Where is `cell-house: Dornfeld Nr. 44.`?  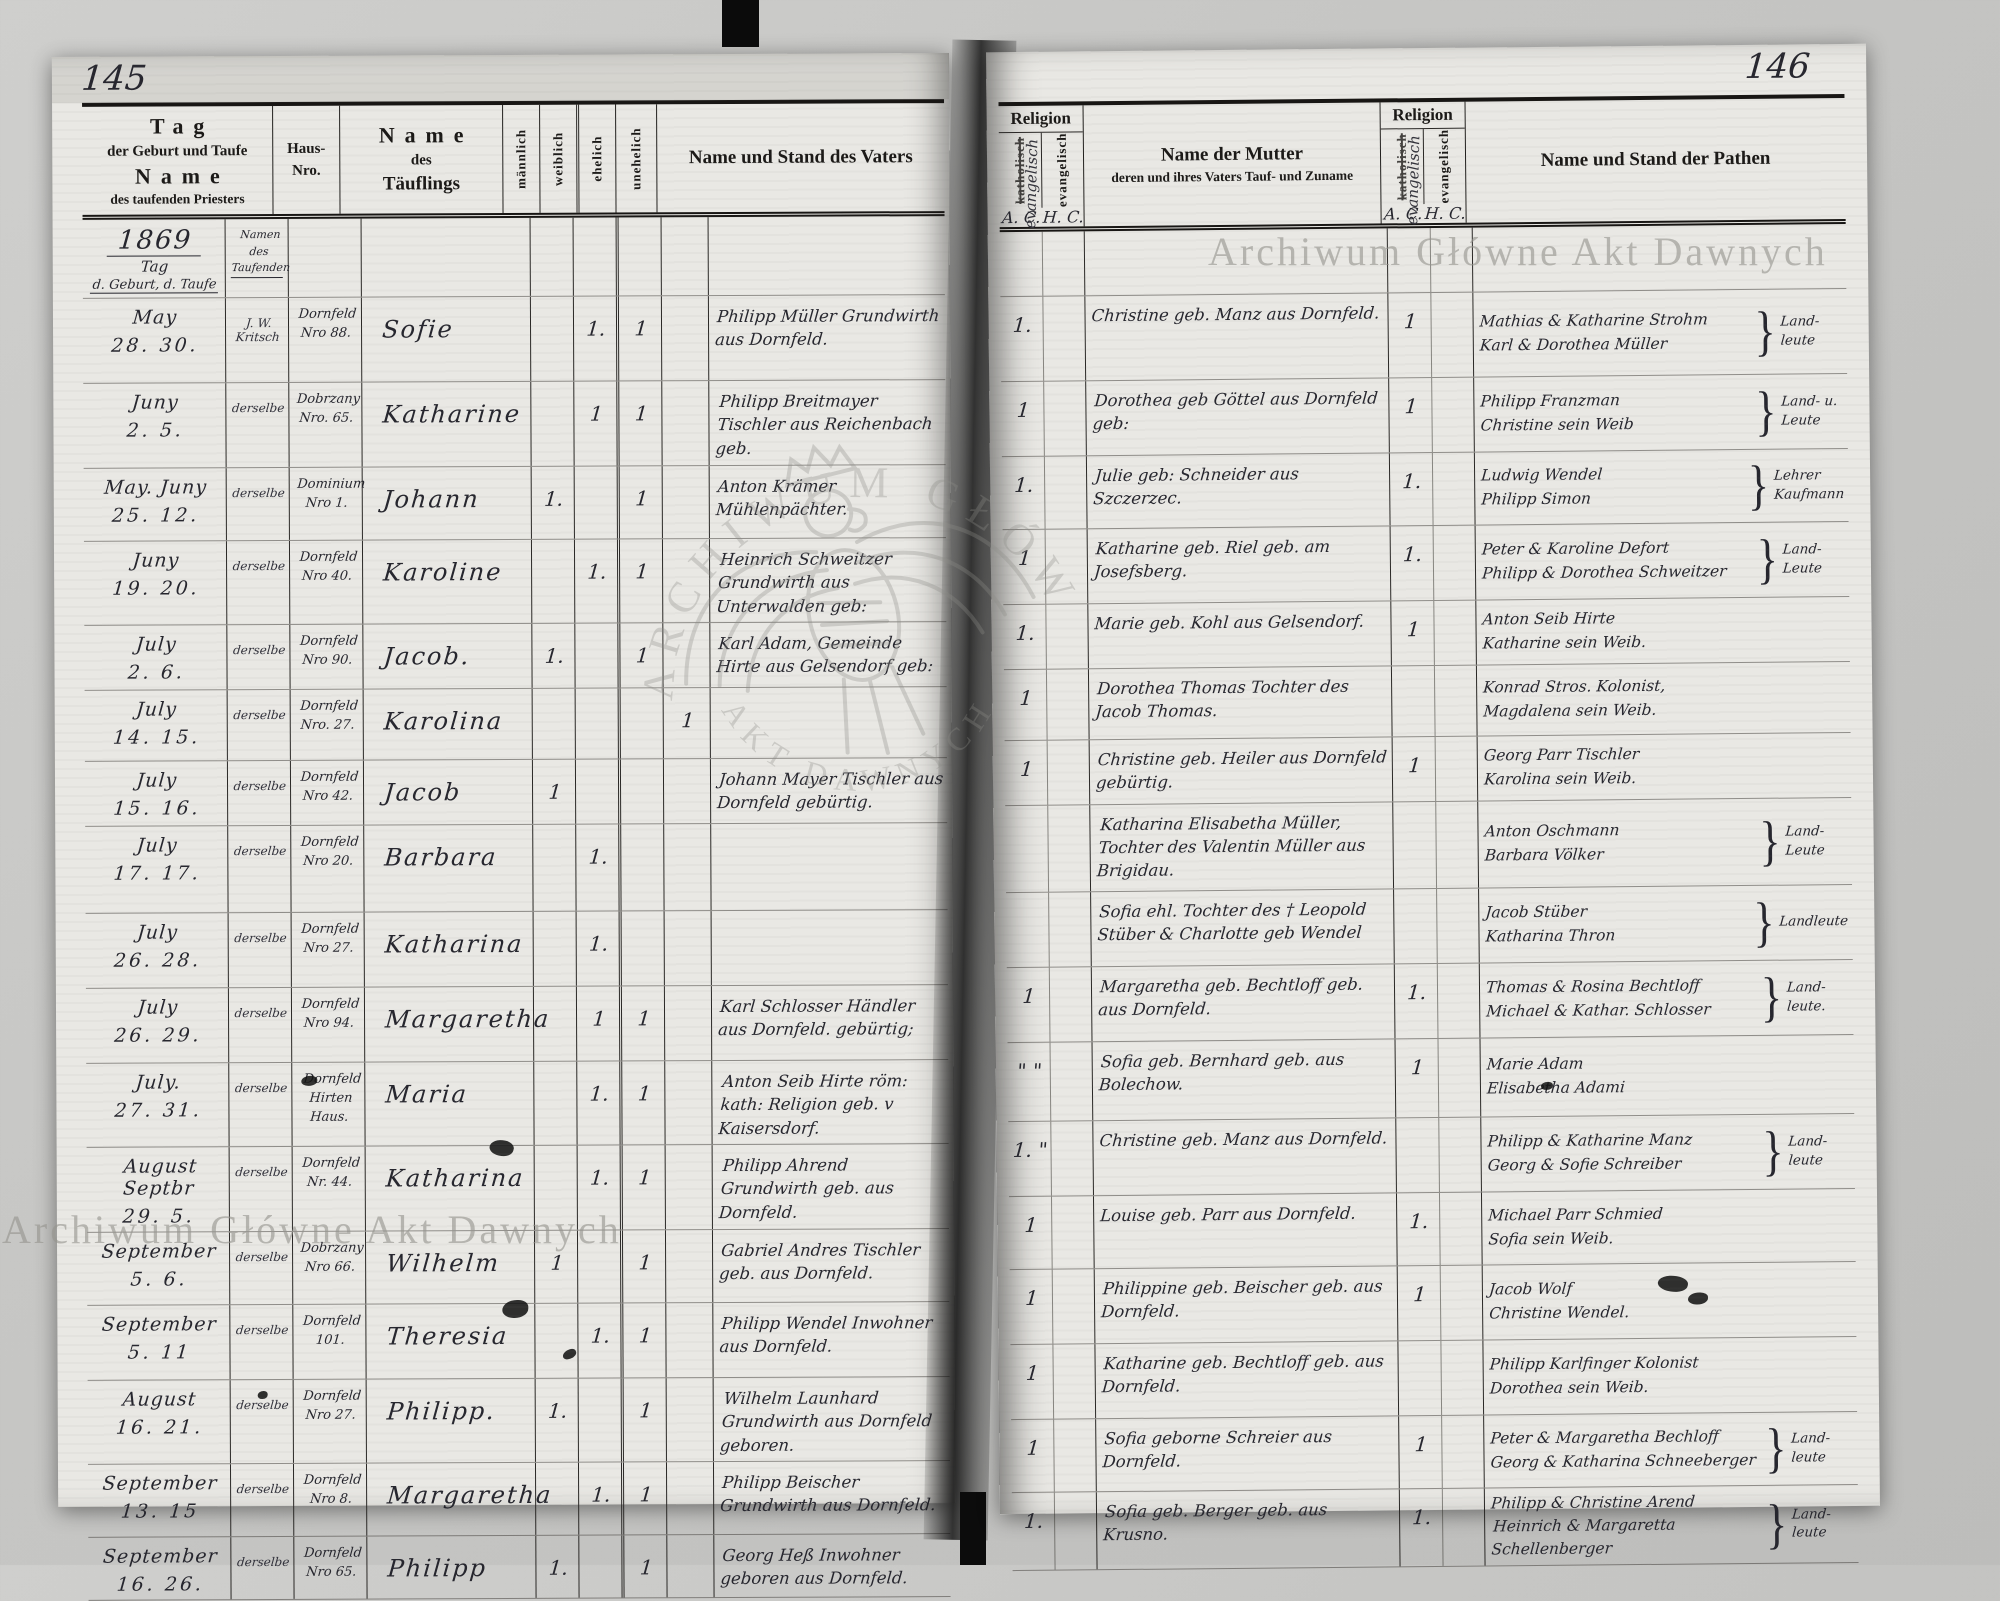 cell-house: Dornfeld Nr. 44. is located at coordinates (329, 1189).